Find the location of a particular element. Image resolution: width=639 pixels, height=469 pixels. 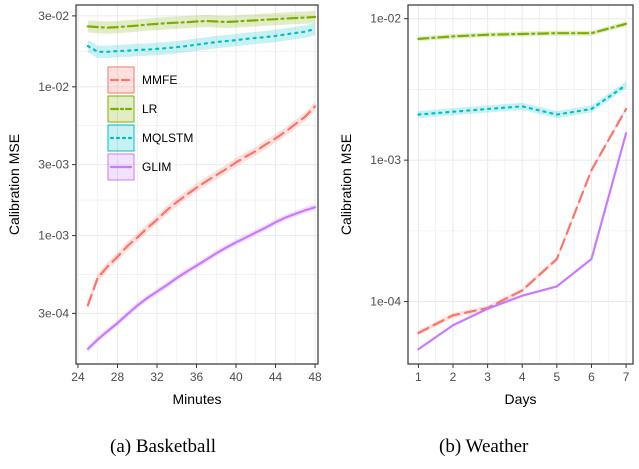

legend-item-mmfe: MMFE is located at coordinates (142, 80).